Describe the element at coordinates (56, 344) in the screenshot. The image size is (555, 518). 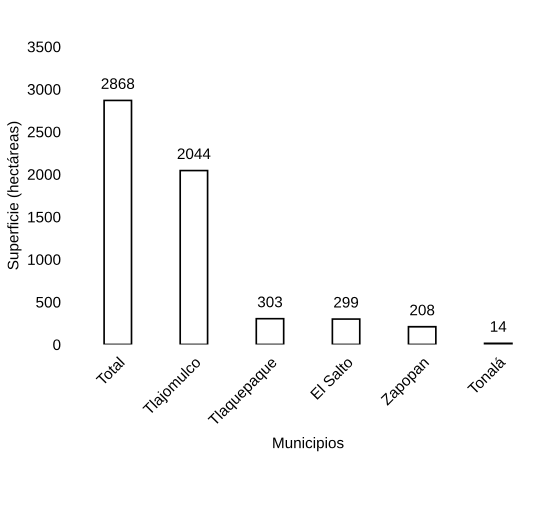
I see `y-tick-label: 0` at that location.